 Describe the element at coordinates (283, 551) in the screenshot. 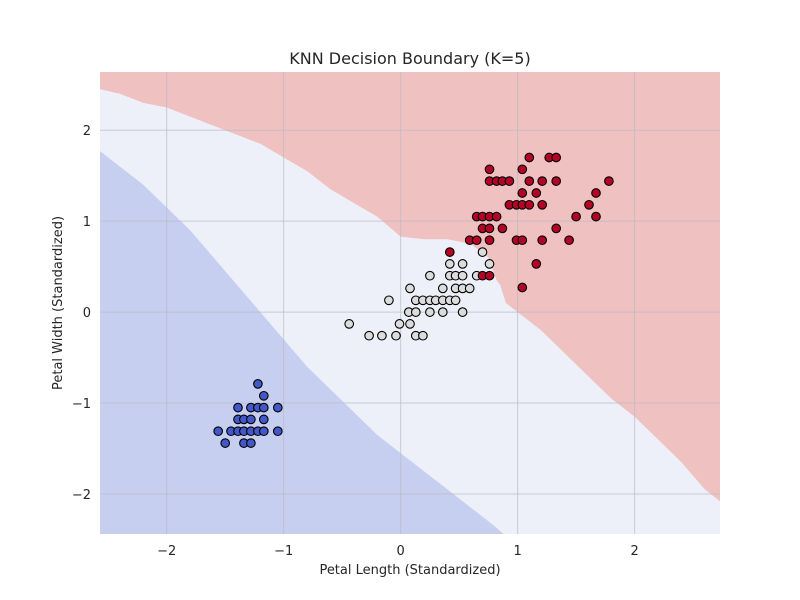

I see `x-tick-label: −1` at that location.